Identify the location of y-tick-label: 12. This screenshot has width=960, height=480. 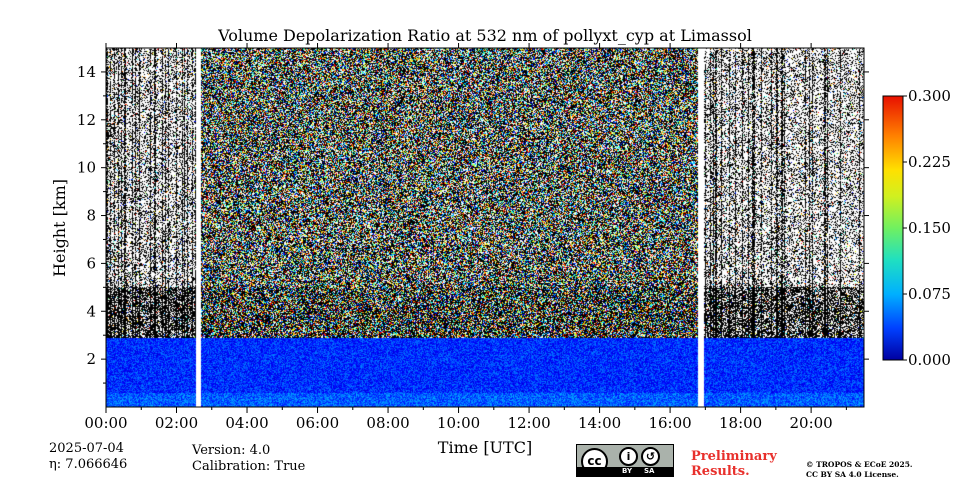
(86, 120).